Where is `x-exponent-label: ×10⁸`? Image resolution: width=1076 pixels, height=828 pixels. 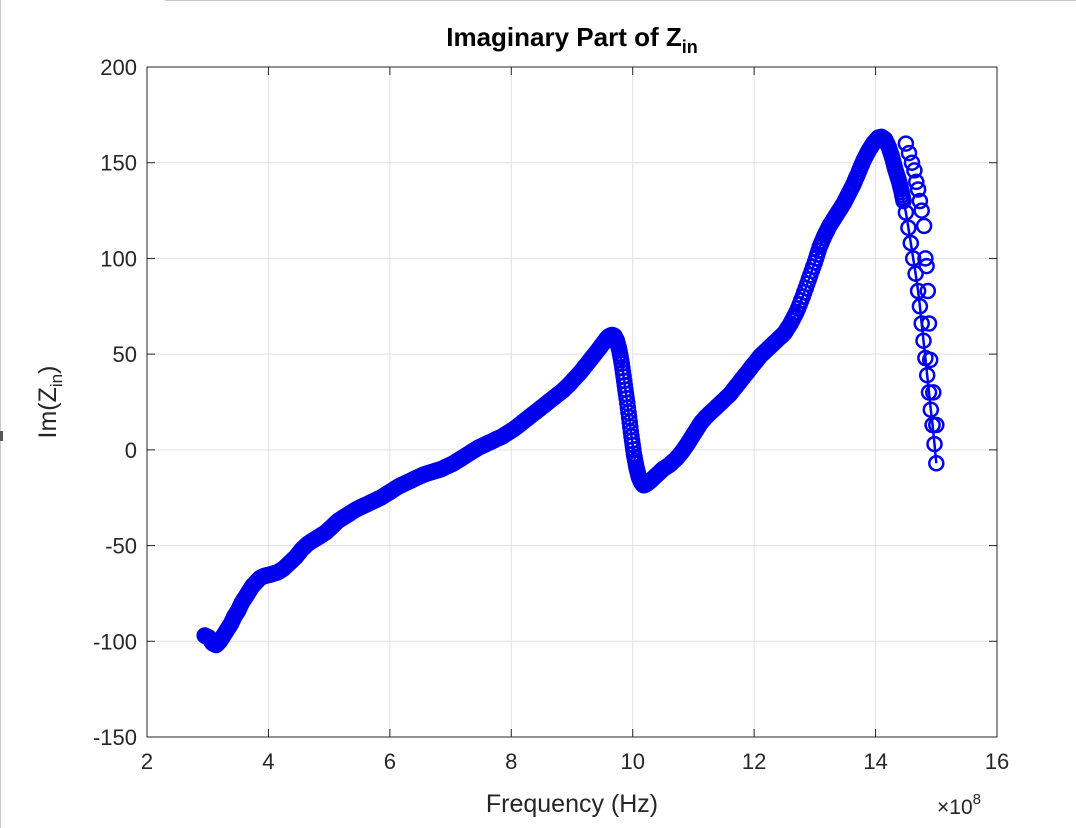 x-exponent-label: ×10⁸ is located at coordinates (959, 805).